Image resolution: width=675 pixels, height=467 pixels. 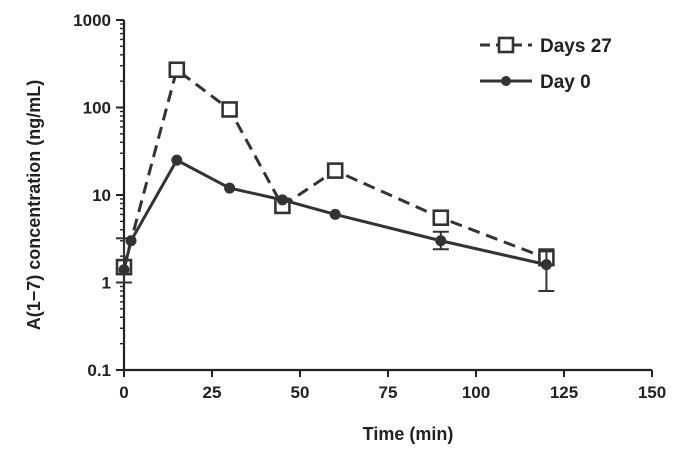 What do you see at coordinates (476, 392) in the screenshot?
I see `x-tick-label: 100` at bounding box center [476, 392].